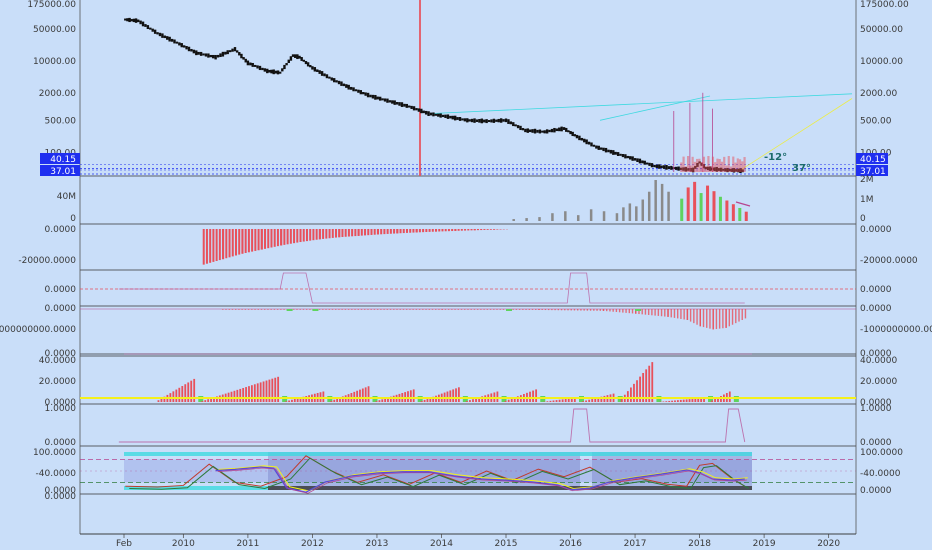 The image size is (932, 550). I want to click on osc2-flag, so click(509, 310).